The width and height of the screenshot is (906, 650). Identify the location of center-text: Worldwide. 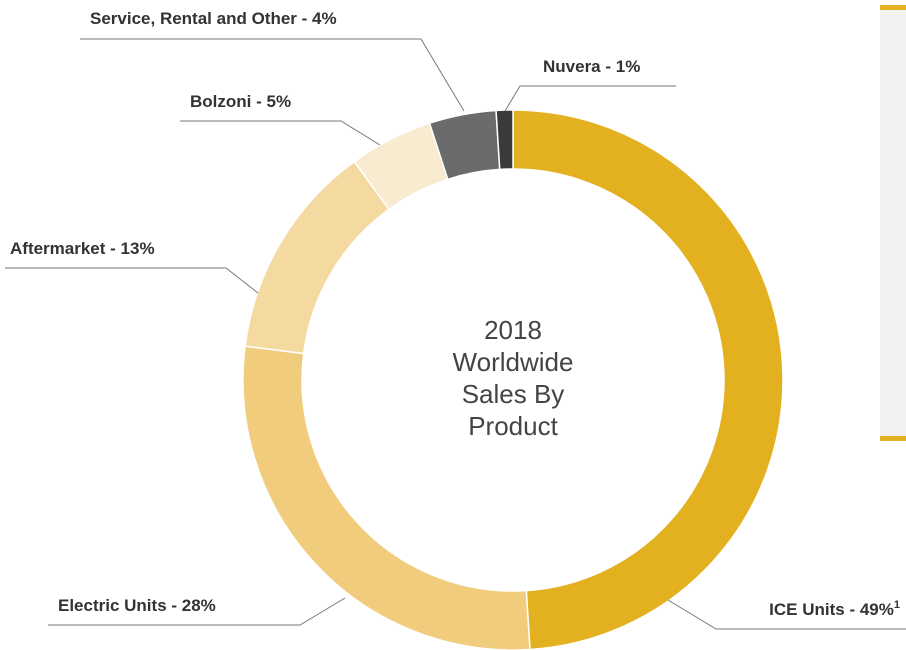
(513, 362).